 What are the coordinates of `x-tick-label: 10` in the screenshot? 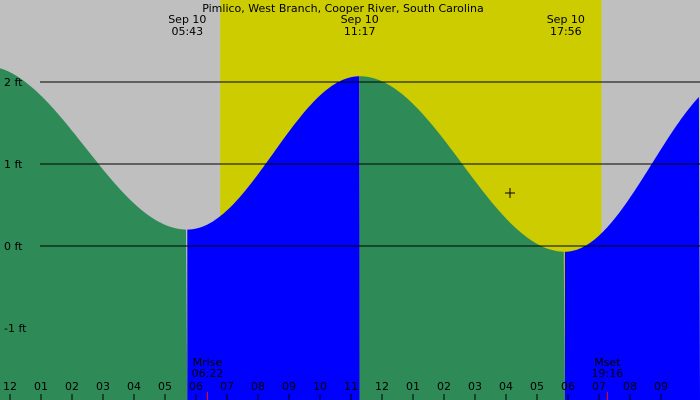 It's located at (320, 386).